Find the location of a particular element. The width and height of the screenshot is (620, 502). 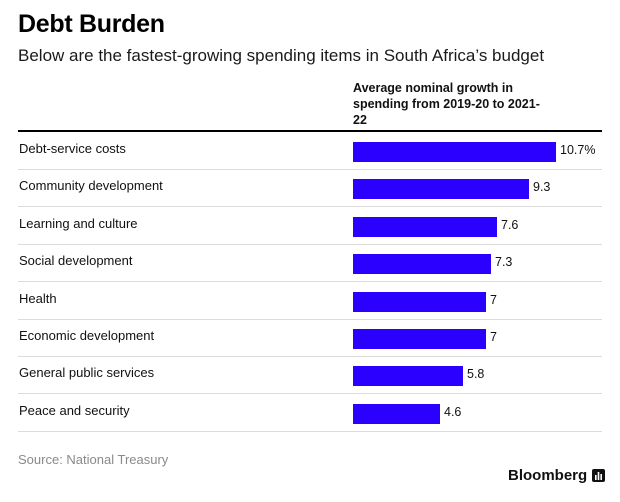

table-row: Health 7 is located at coordinates (310, 301).